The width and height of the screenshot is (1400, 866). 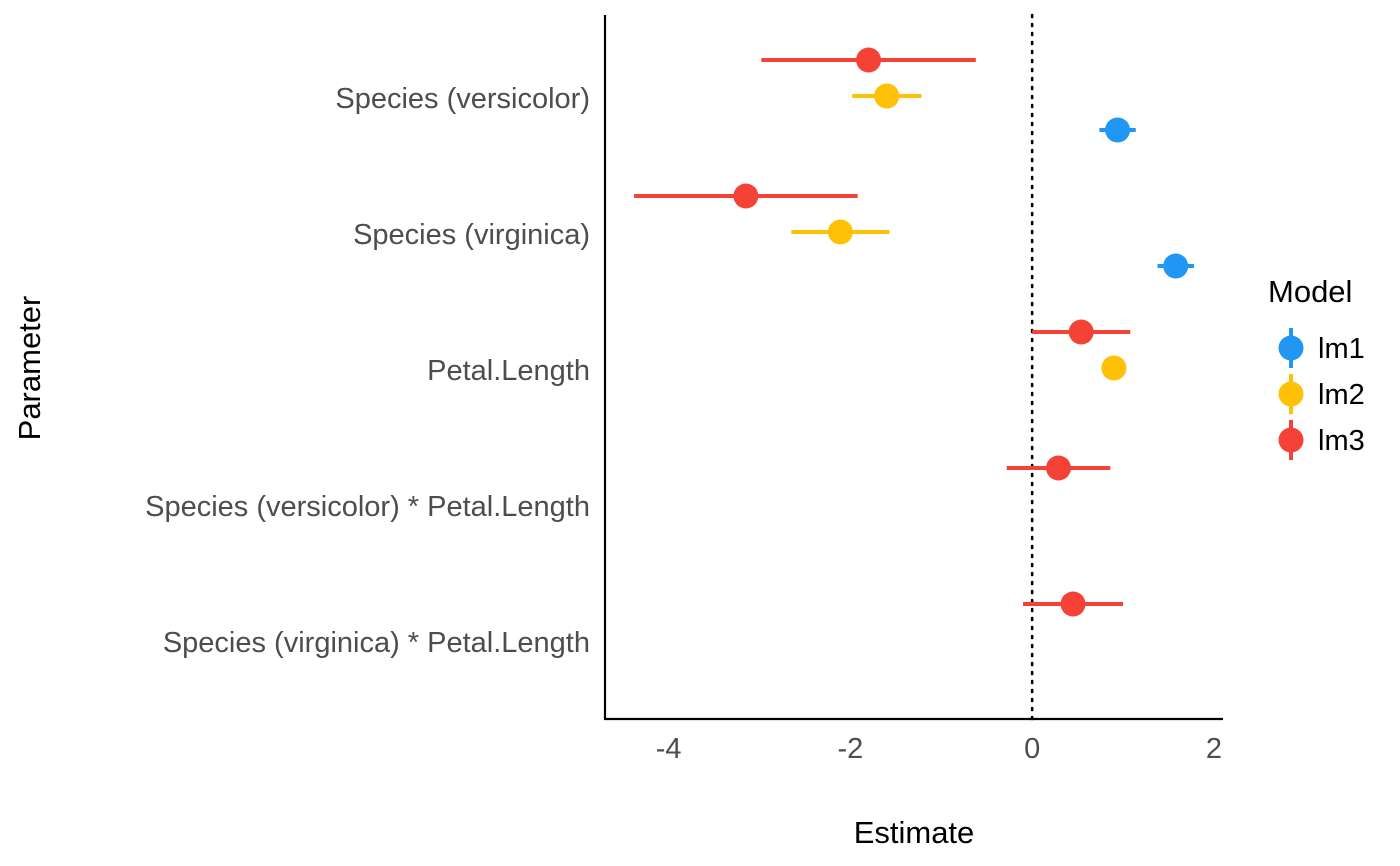 What do you see at coordinates (669, 749) in the screenshot?
I see `x-tick-label: -4` at bounding box center [669, 749].